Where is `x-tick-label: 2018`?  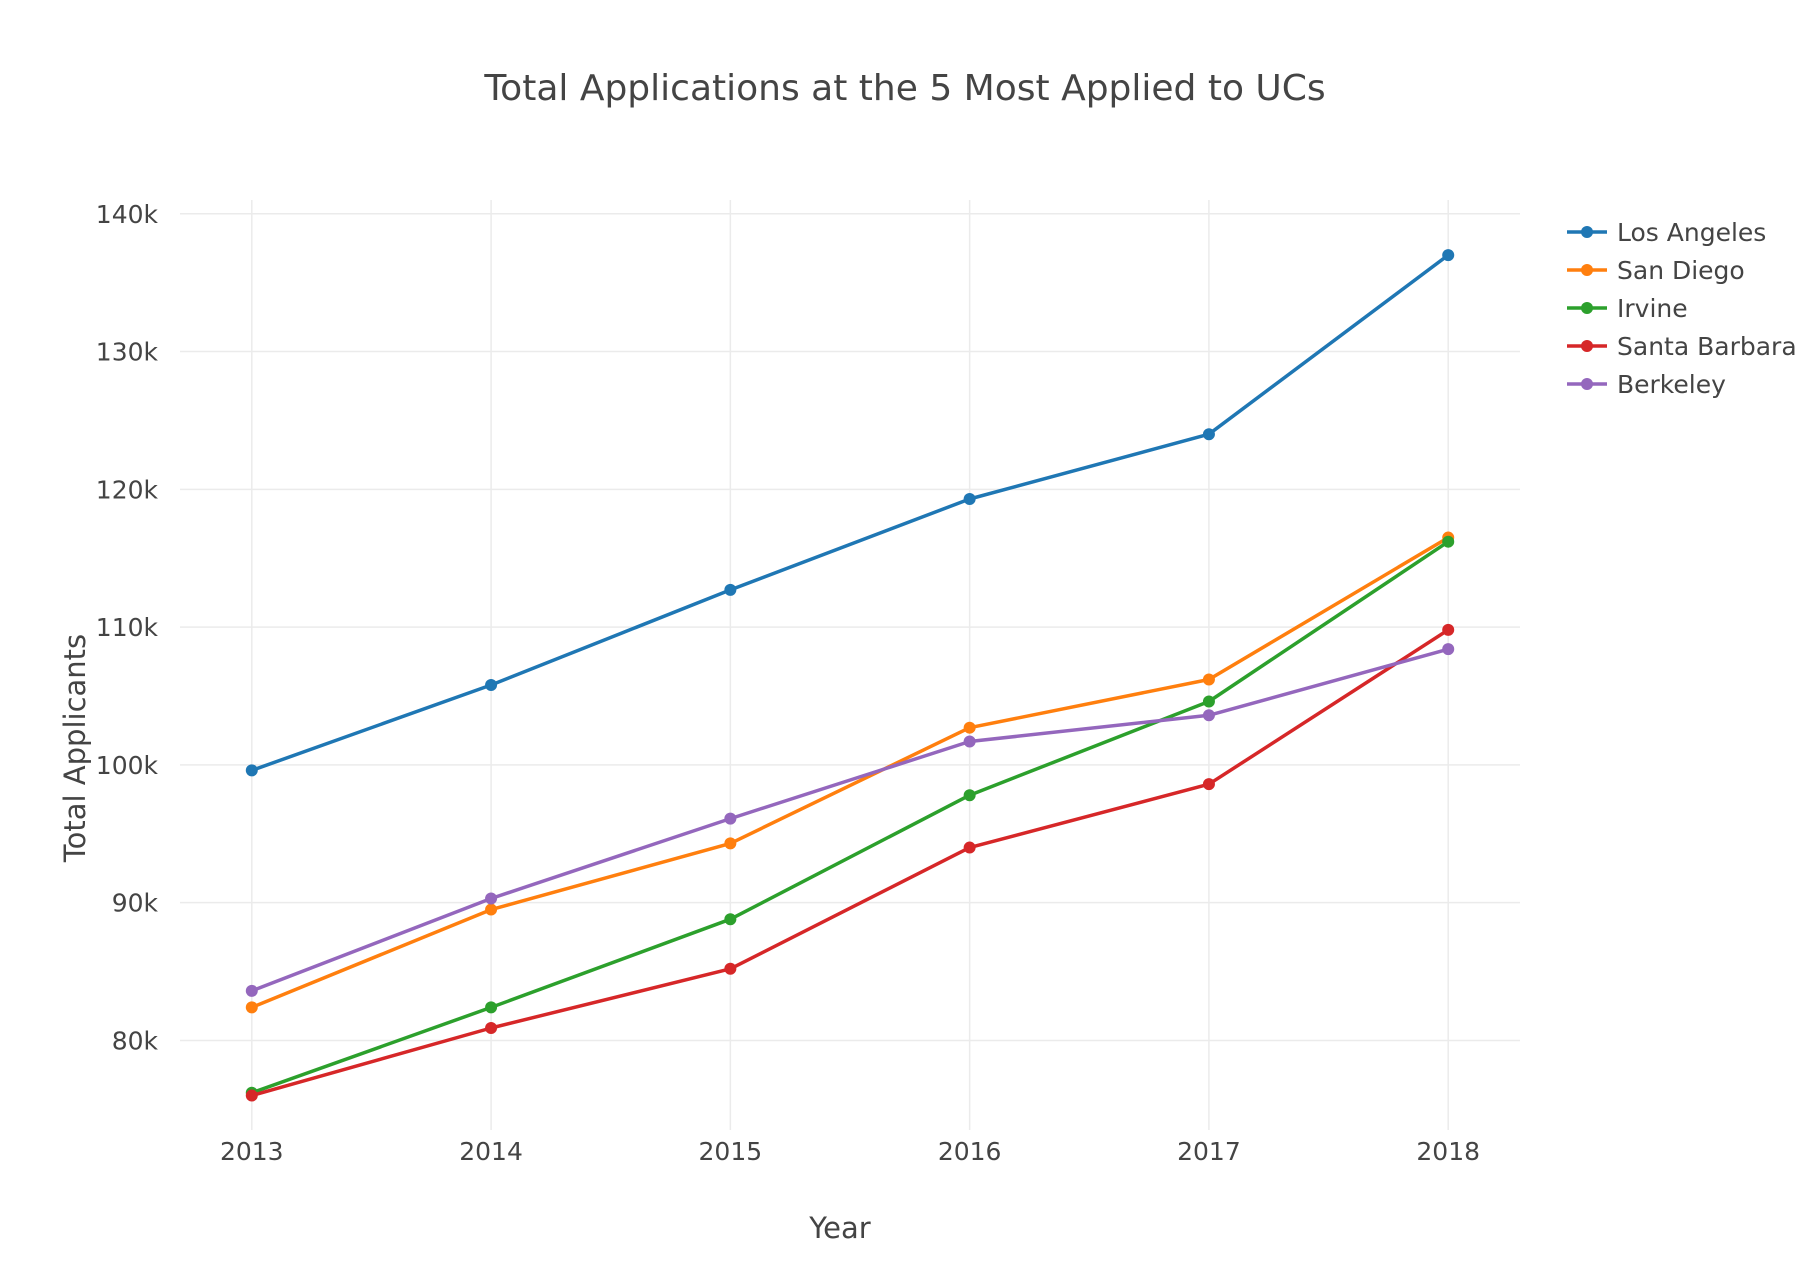
x-tick-label: 2018 is located at coordinates (1448, 1151).